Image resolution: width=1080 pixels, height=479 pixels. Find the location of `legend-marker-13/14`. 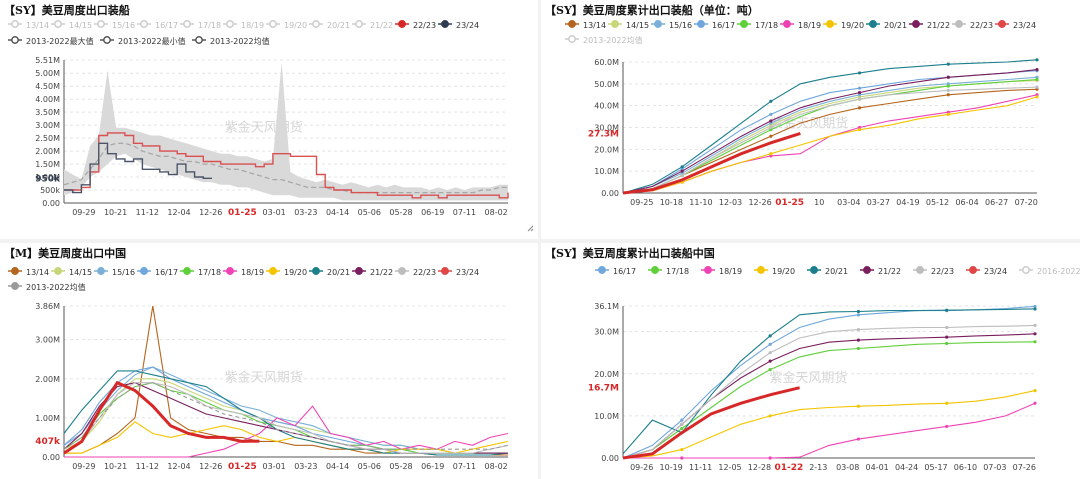

legend-marker-13/14 is located at coordinates (15, 271).